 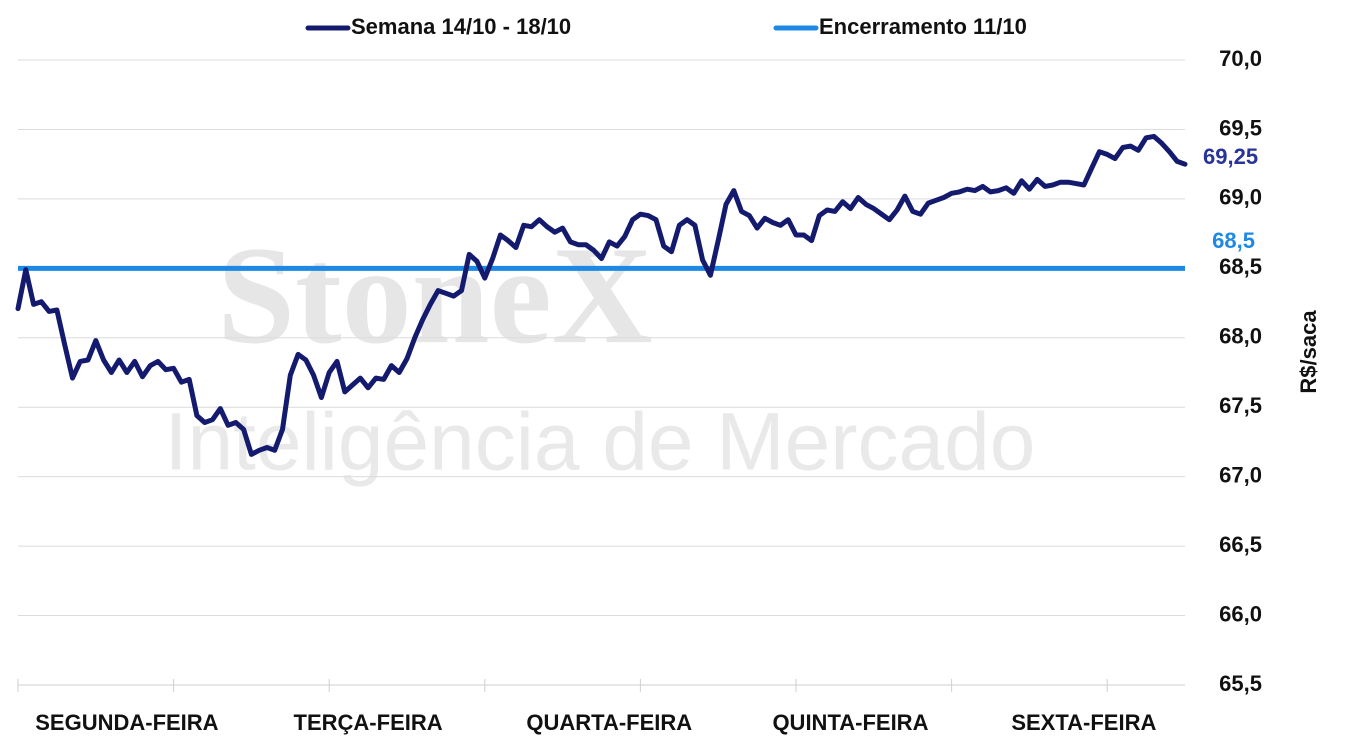 I want to click on y-tick-label: 70,0, so click(x=1240, y=58).